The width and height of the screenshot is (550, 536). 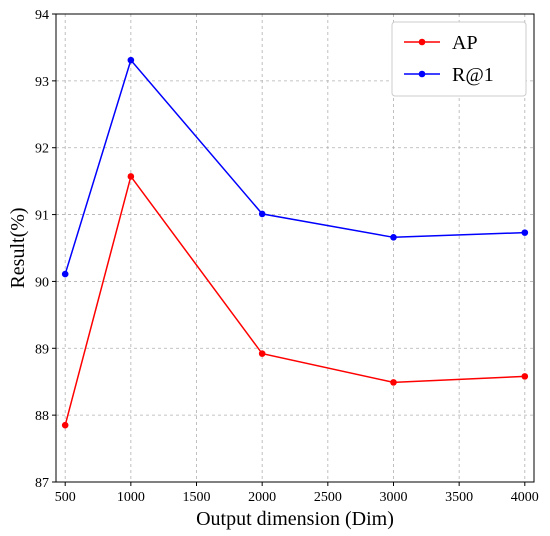 What do you see at coordinates (42, 149) in the screenshot?
I see `y-tick-label: 92` at bounding box center [42, 149].